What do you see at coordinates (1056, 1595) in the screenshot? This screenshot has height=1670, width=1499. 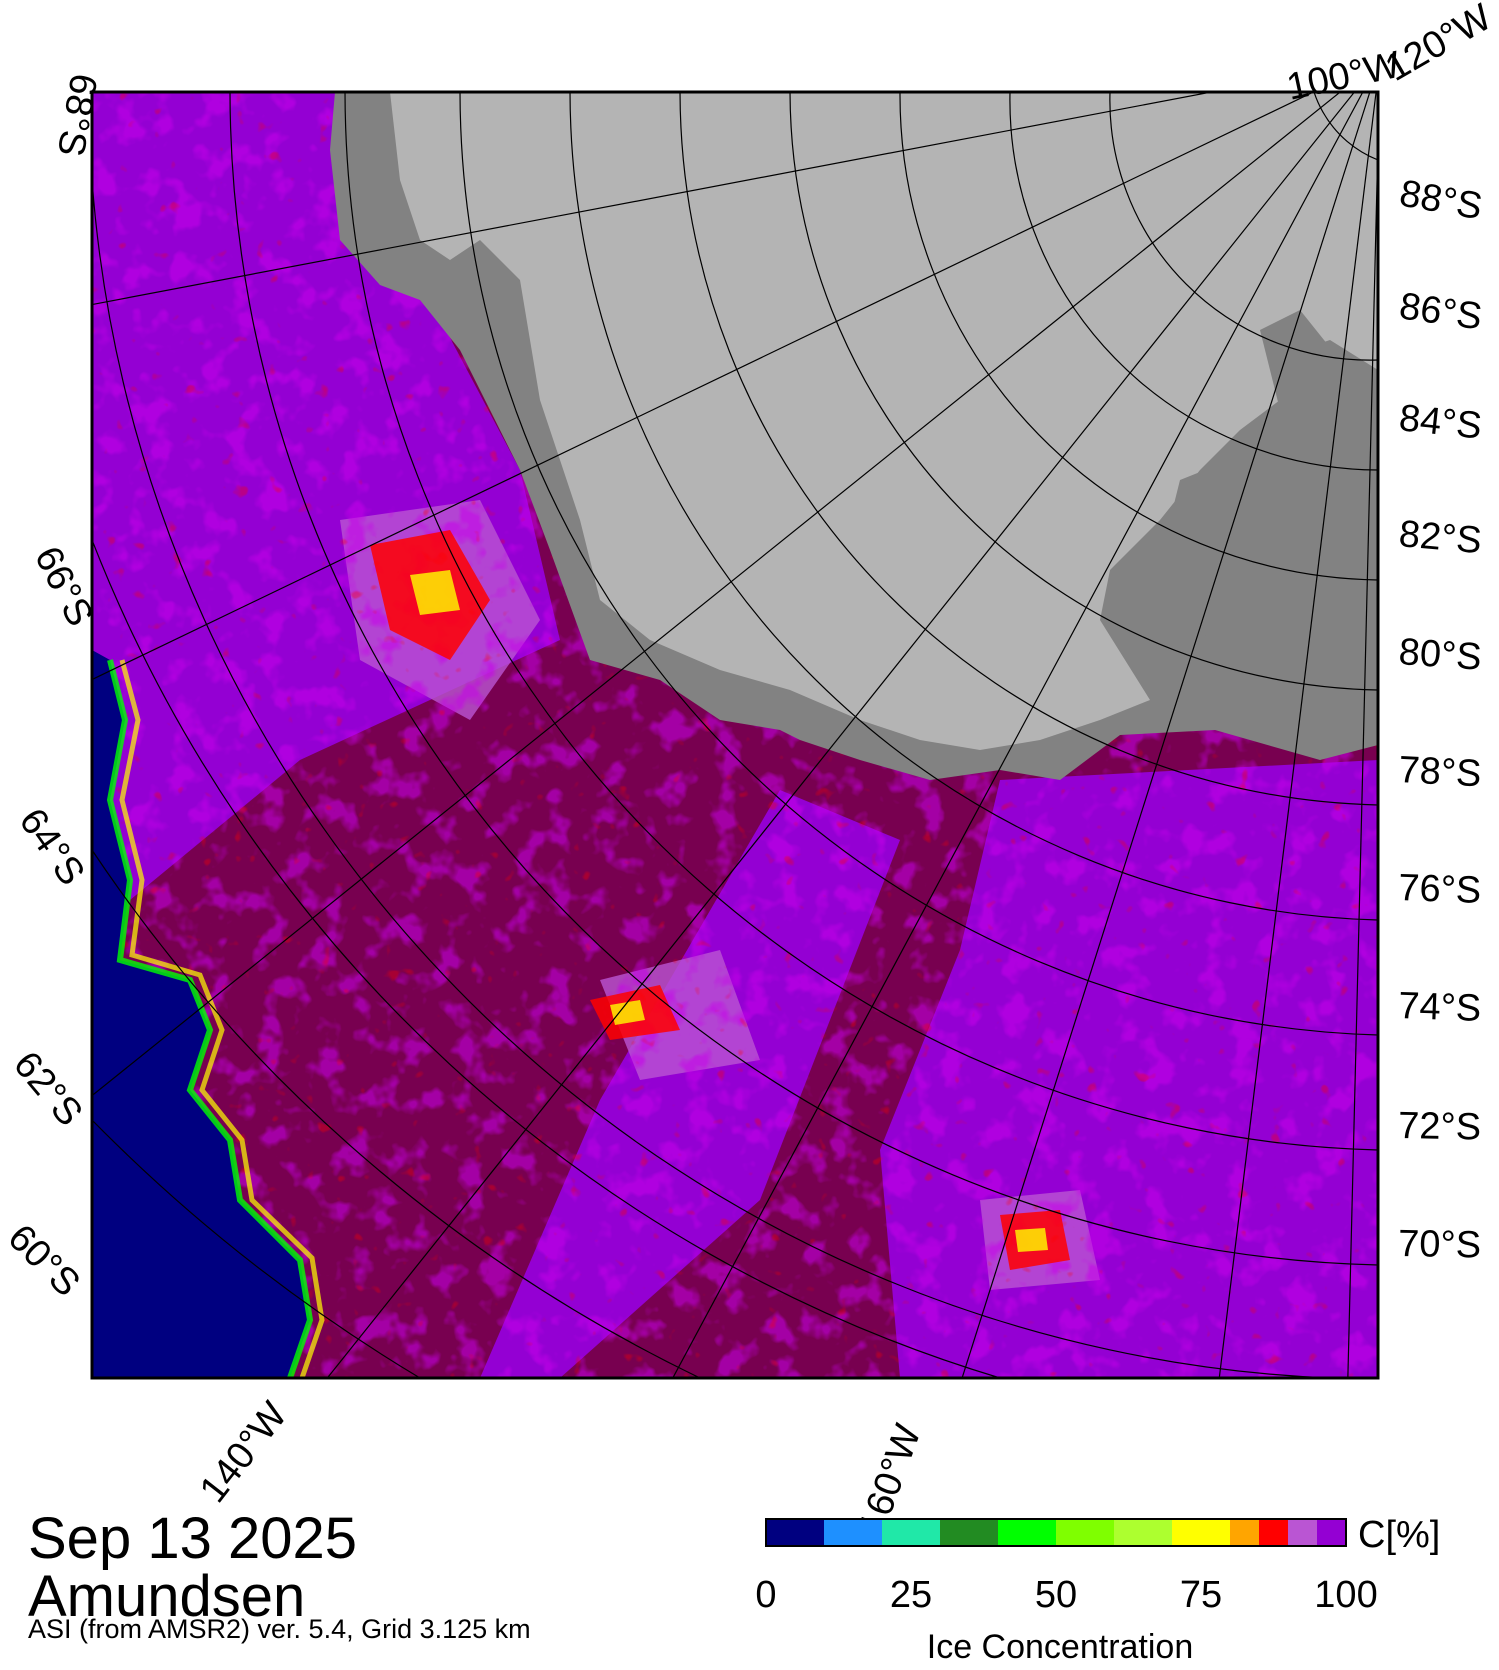 I see `colorbar-tick-label: 50` at bounding box center [1056, 1595].